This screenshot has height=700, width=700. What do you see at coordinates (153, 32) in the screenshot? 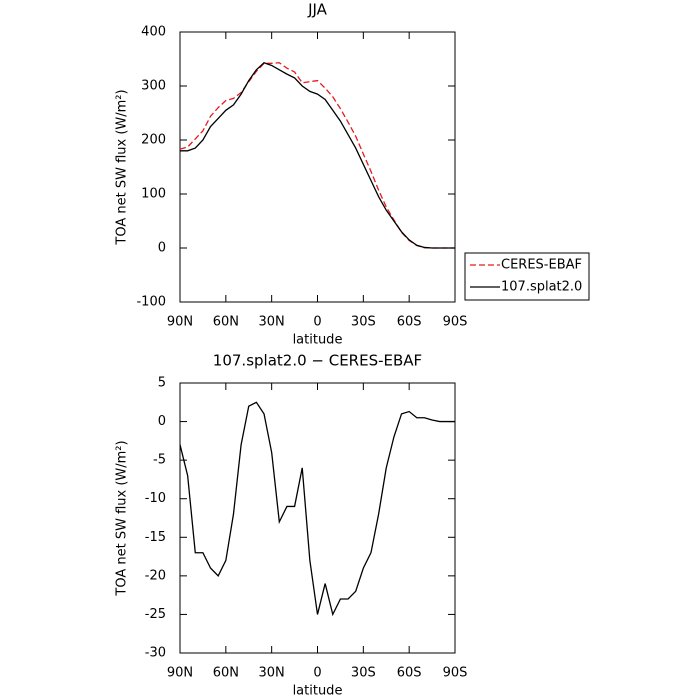
I see `y-tick-label: 400` at bounding box center [153, 32].